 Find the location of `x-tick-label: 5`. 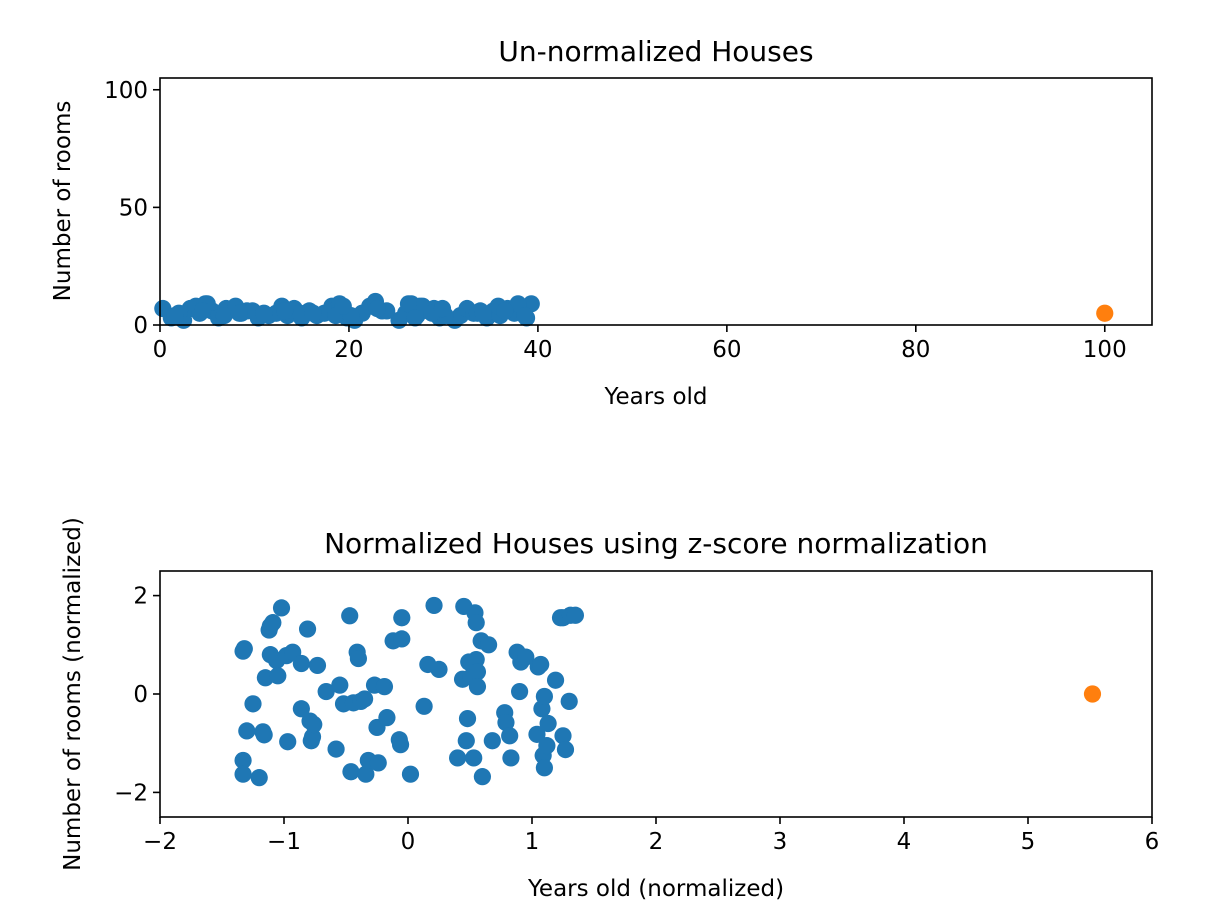

x-tick-label: 5 is located at coordinates (1028, 842).